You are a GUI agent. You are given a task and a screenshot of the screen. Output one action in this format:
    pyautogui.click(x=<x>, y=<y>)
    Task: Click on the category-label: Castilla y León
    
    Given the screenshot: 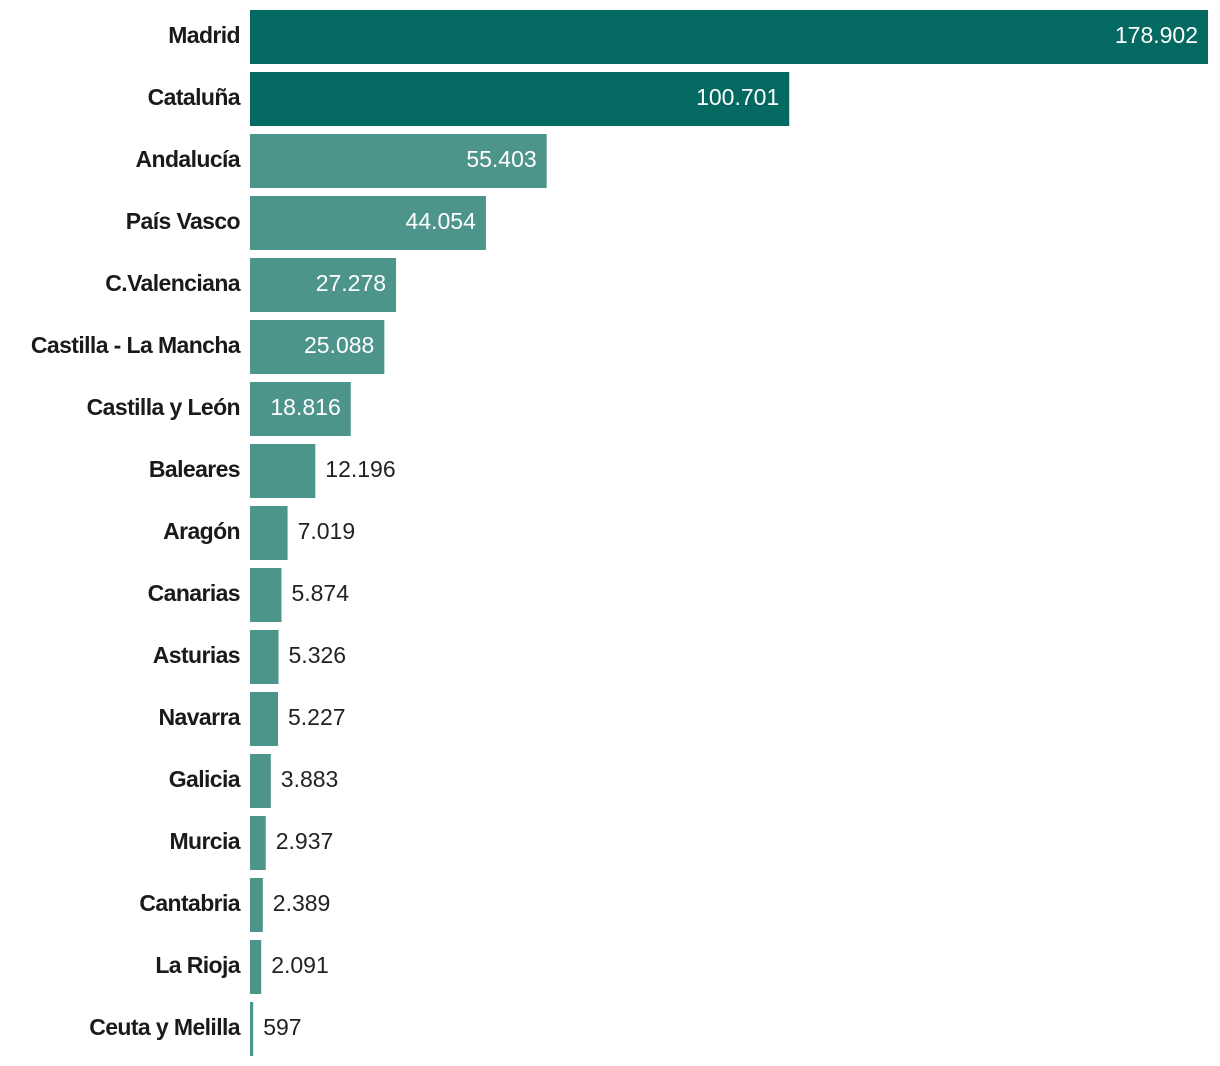 What is the action you would take?
    pyautogui.click(x=163, y=407)
    